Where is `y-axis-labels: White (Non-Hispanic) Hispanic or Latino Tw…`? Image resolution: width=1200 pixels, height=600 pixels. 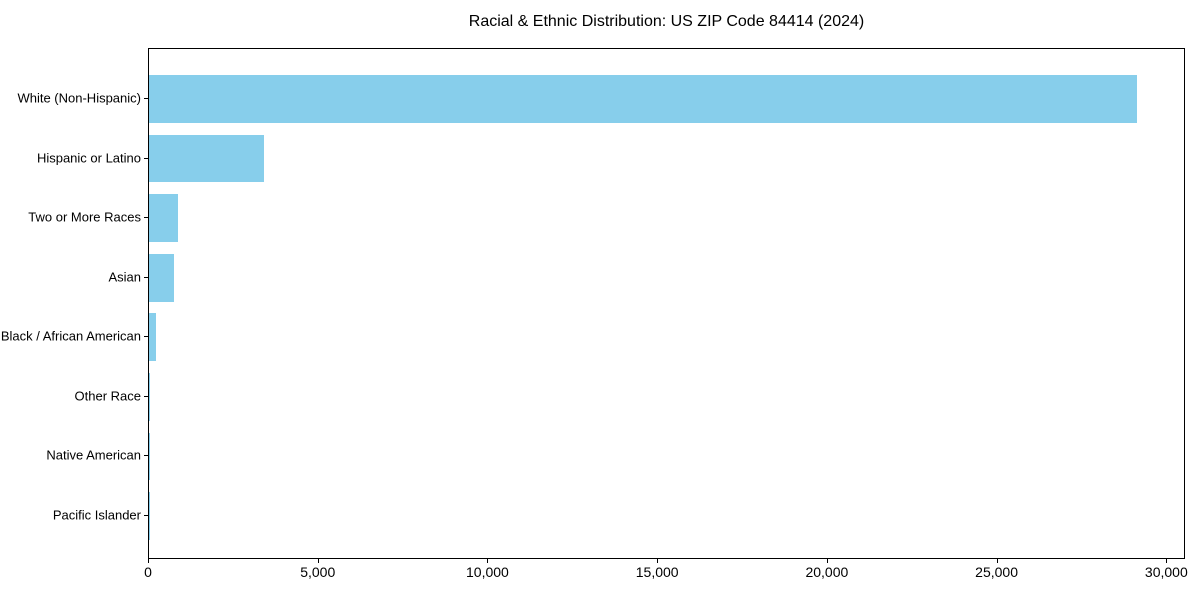
y-axis-labels: White (Non-Hispanic) Hispanic or Latino Tw… is located at coordinates (70, 300).